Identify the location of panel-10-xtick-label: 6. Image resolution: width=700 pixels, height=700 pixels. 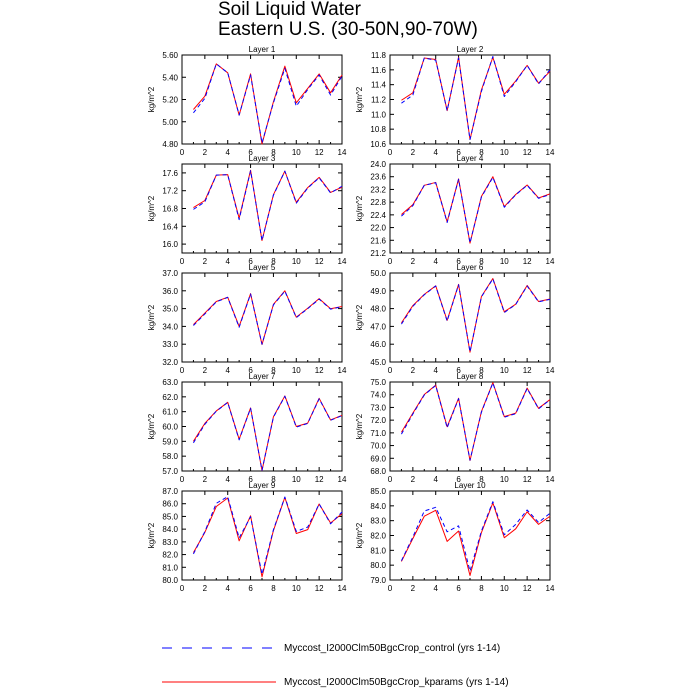
(458, 588).